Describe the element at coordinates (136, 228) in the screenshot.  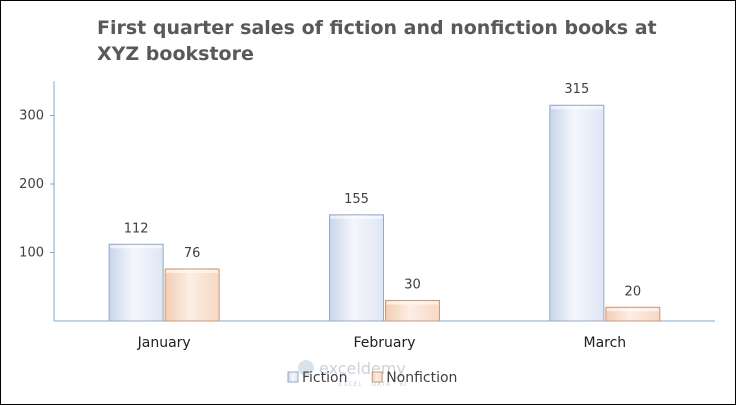
I see `data-label: 112` at that location.